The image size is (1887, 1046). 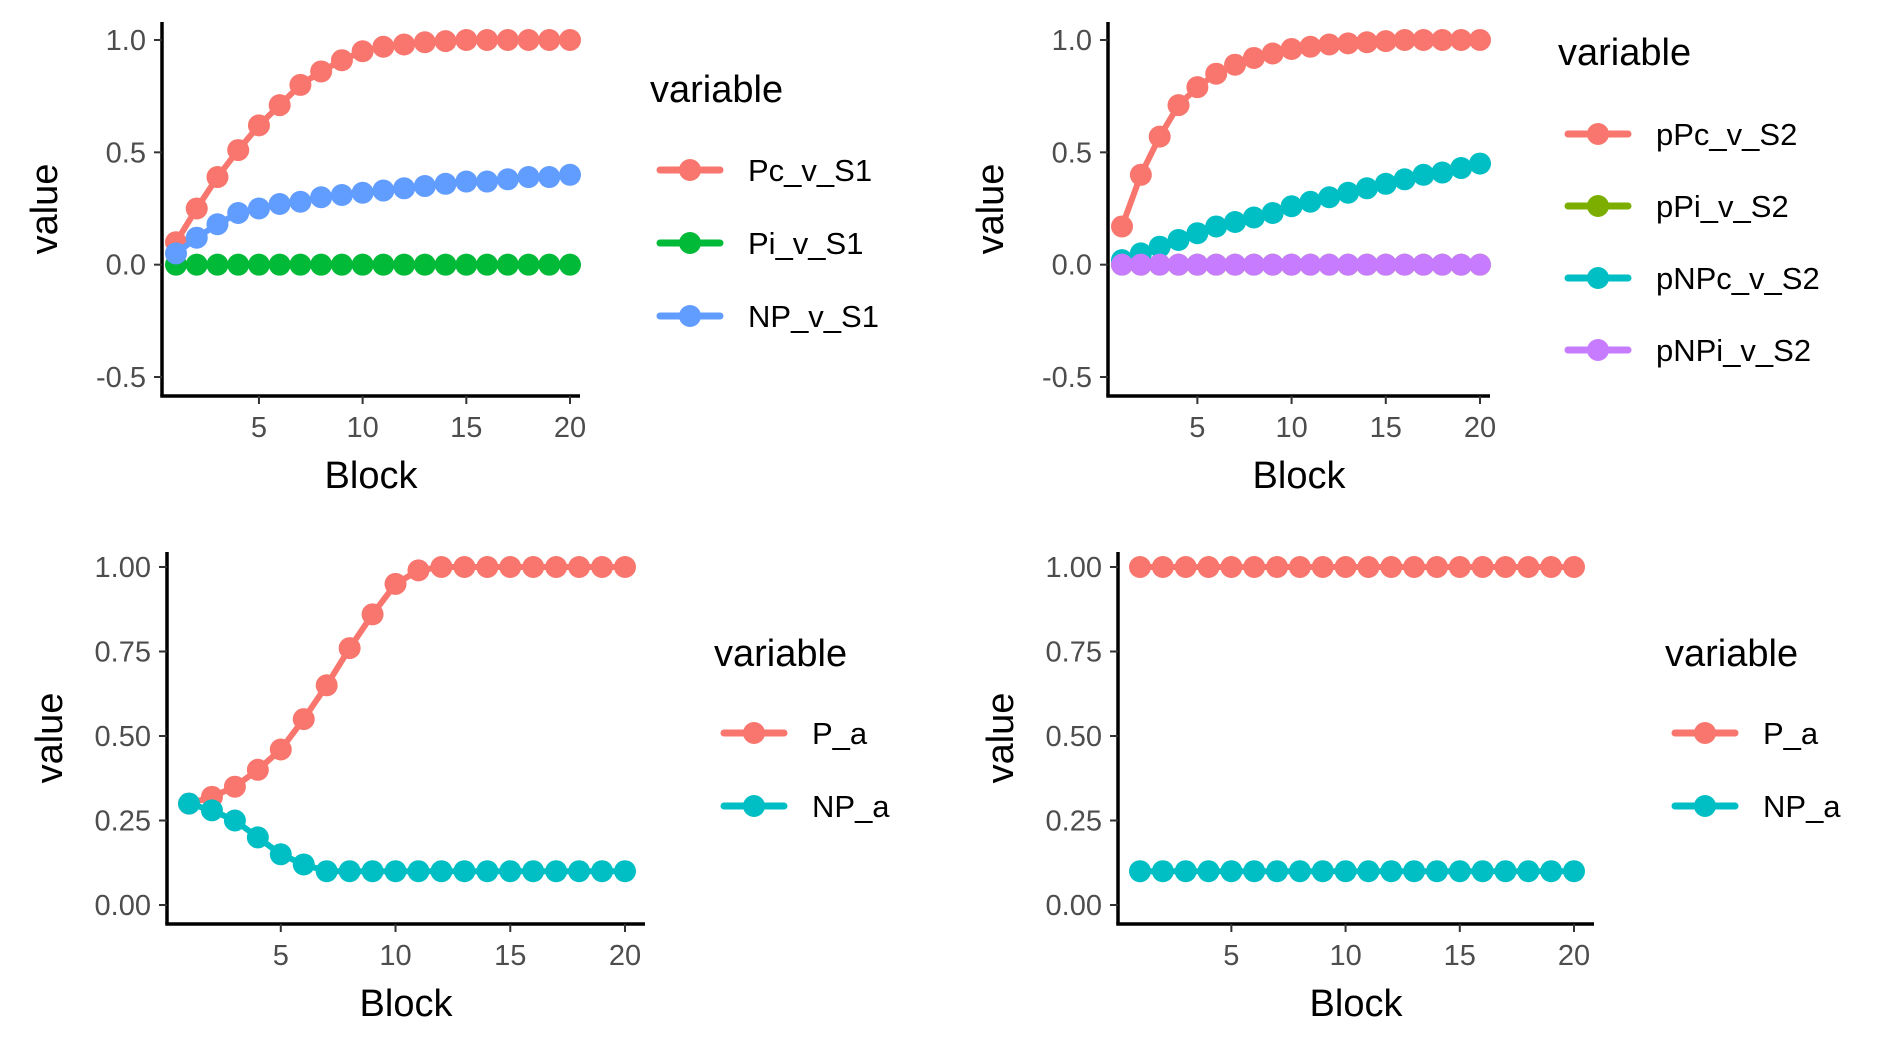 What do you see at coordinates (1067, 378) in the screenshot?
I see `y-tick-label: -0.5` at bounding box center [1067, 378].